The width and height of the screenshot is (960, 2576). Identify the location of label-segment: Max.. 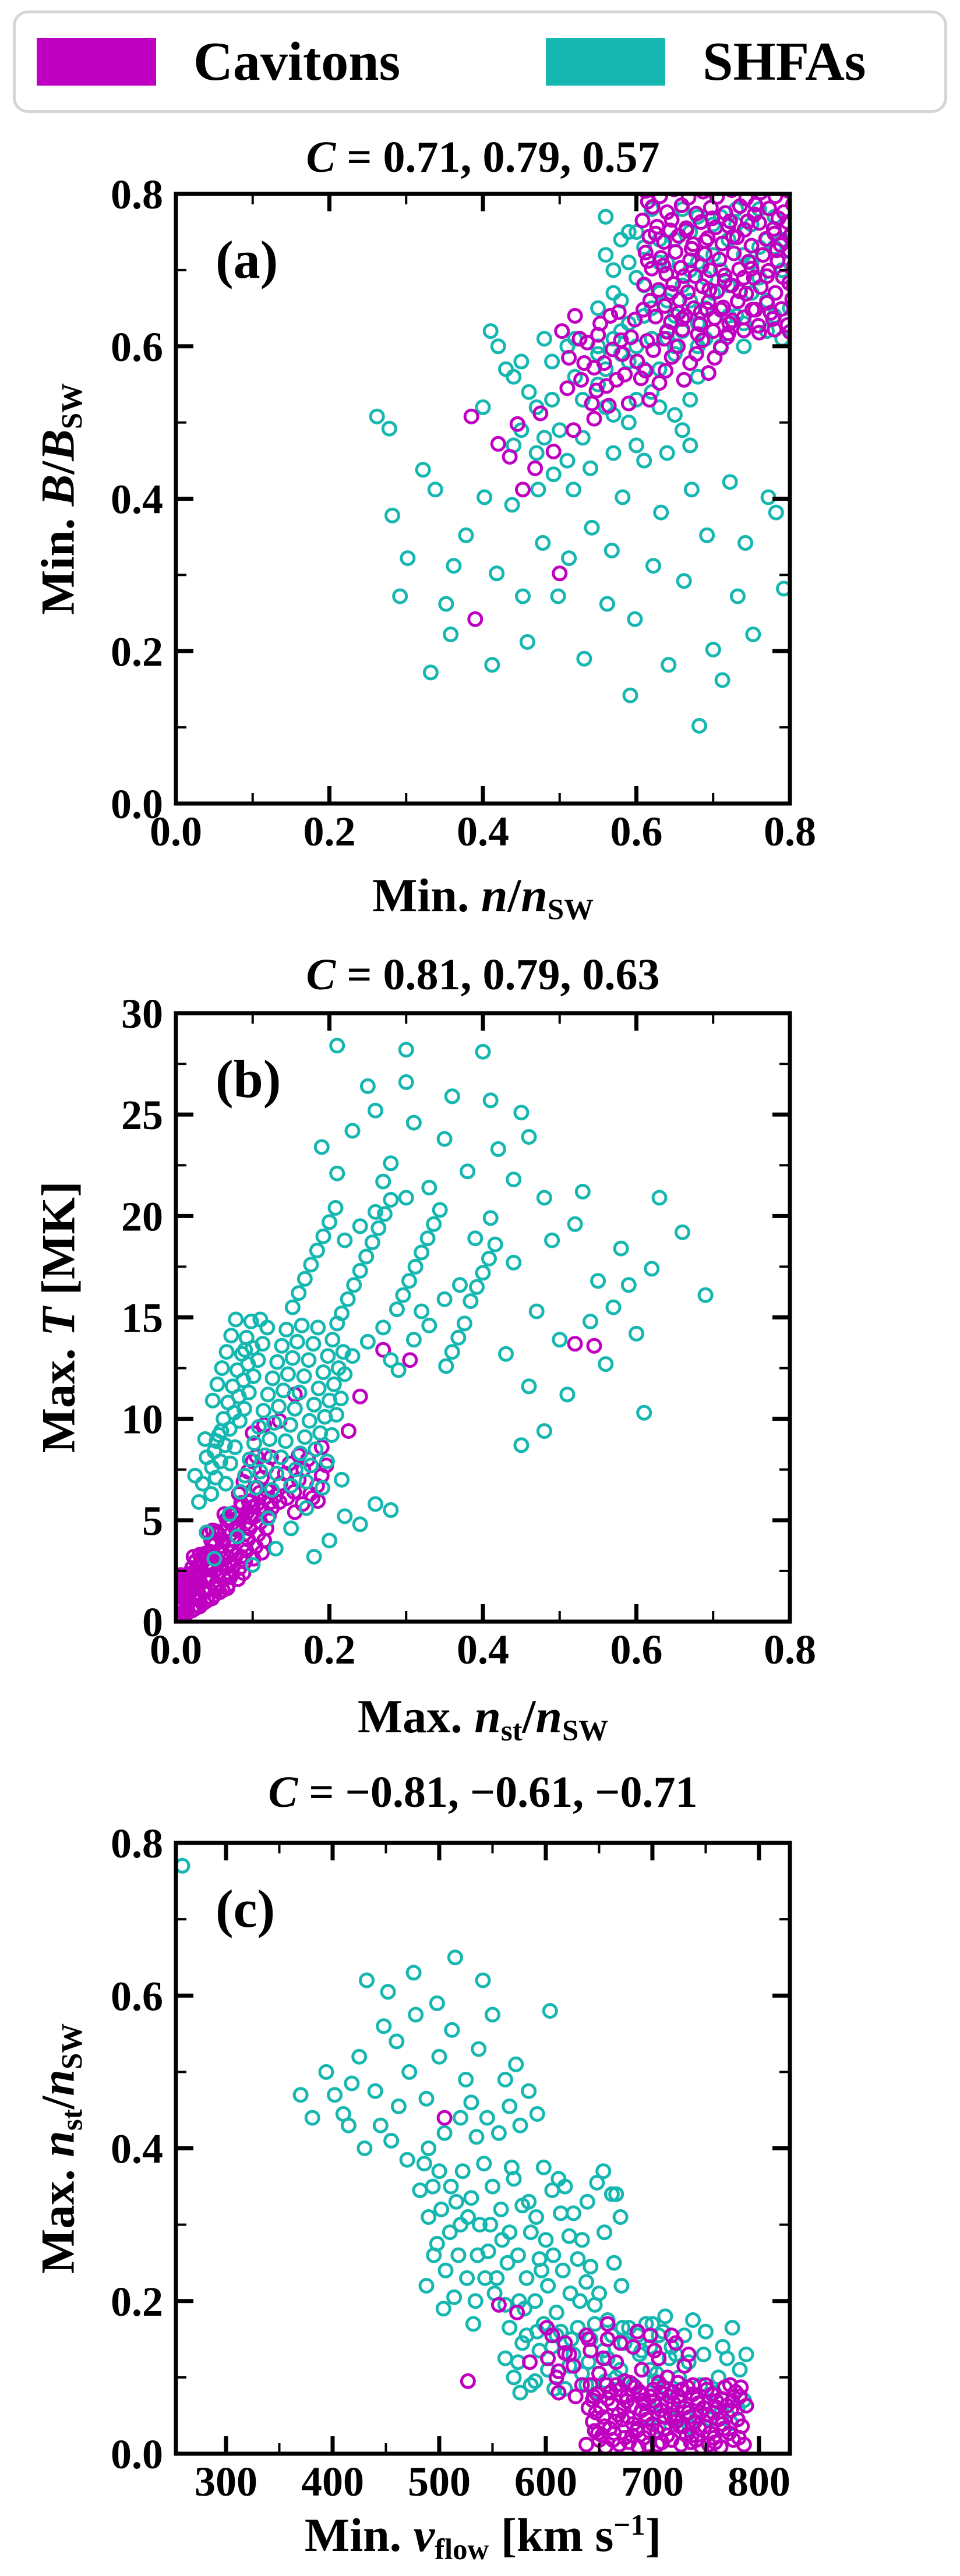
(416, 1716).